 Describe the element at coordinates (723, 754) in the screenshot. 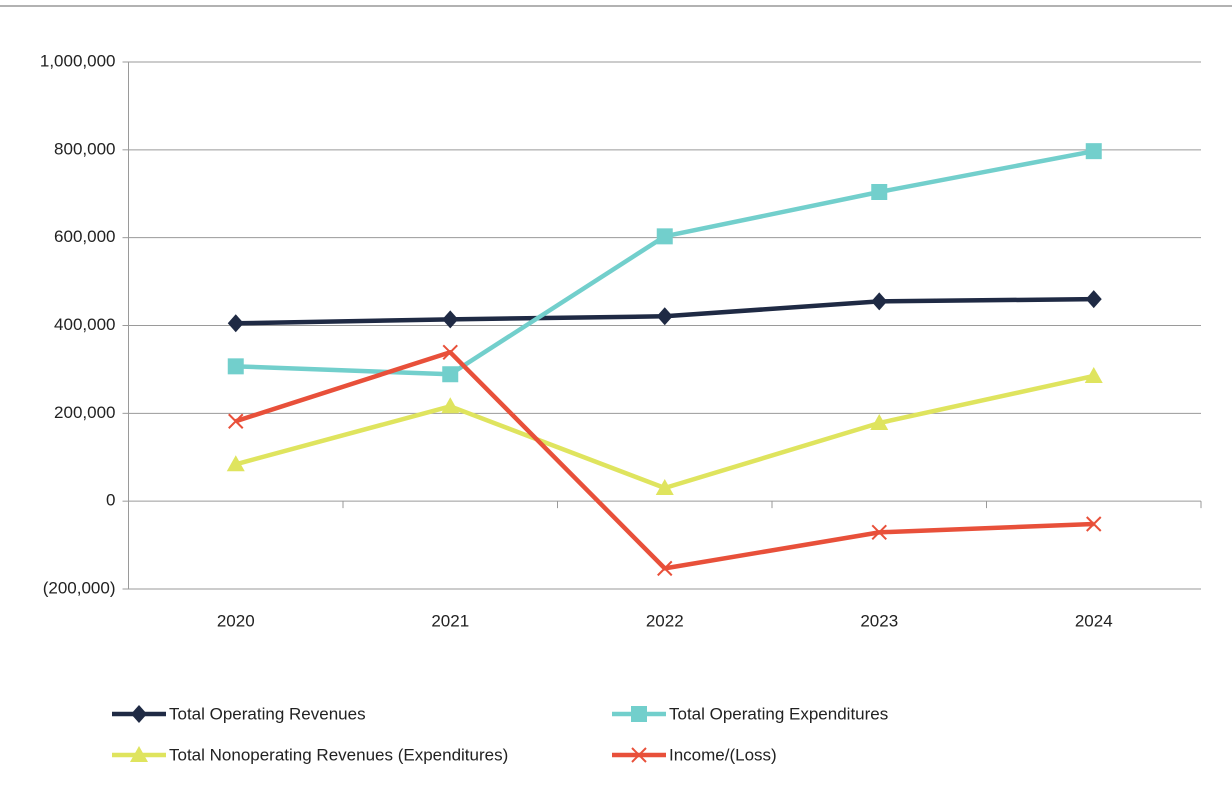

I see `legend-label: Income/(Loss)` at that location.